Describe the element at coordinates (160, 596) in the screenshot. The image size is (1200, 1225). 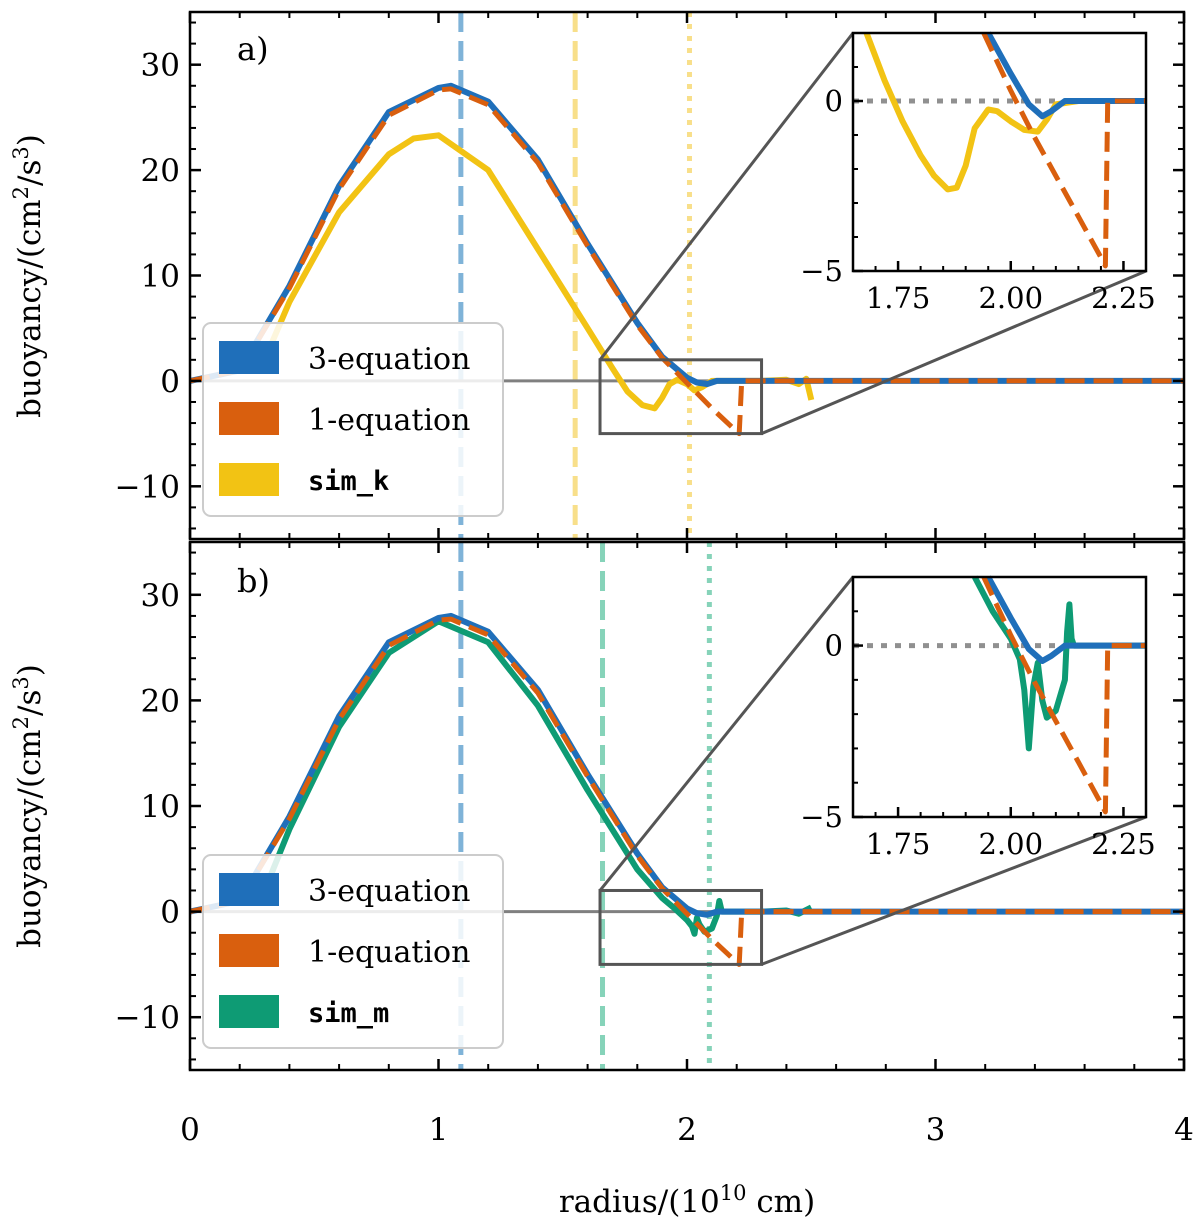
I see `panel-b-ytick-label: 30` at that location.